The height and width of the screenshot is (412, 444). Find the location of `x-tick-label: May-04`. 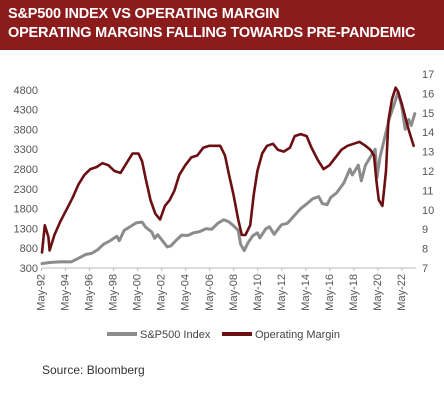

x-tick-label: May-04 is located at coordinates (186, 292).